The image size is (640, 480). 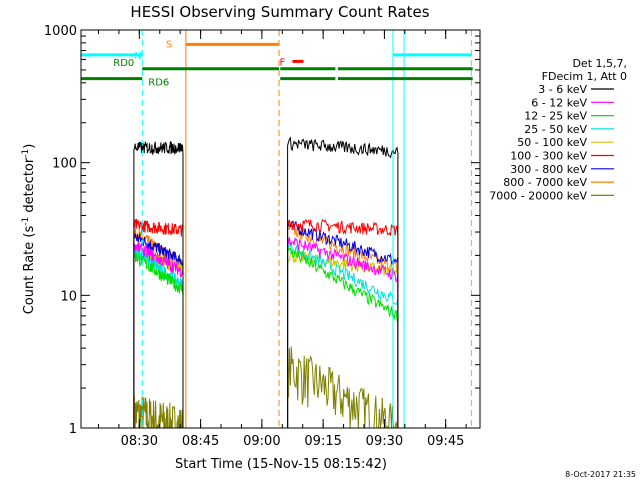 I want to click on y-tick-label: 10, so click(x=68, y=296).